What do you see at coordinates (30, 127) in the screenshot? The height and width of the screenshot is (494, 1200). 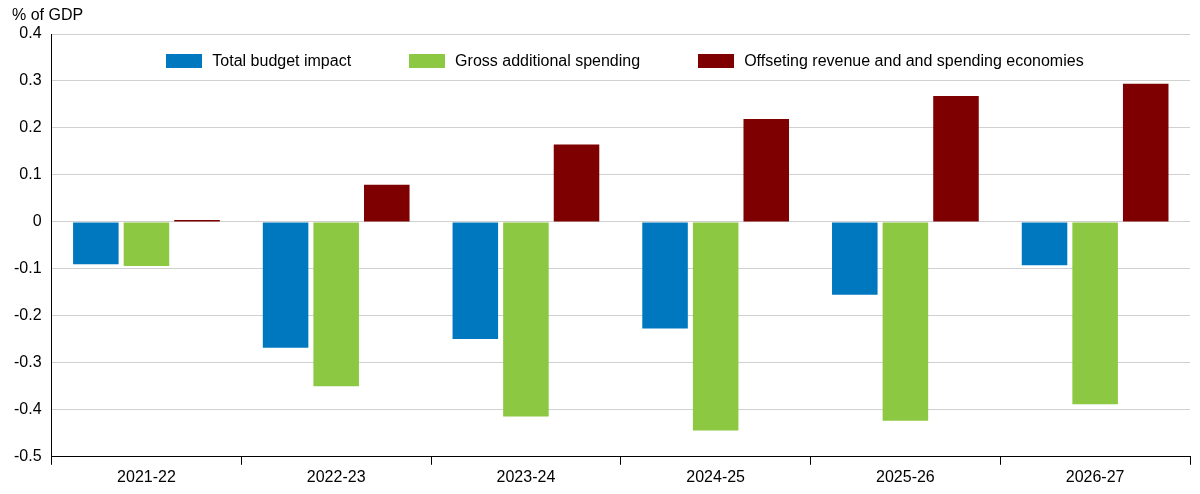 I see `y-tick-label: 0.2` at bounding box center [30, 127].